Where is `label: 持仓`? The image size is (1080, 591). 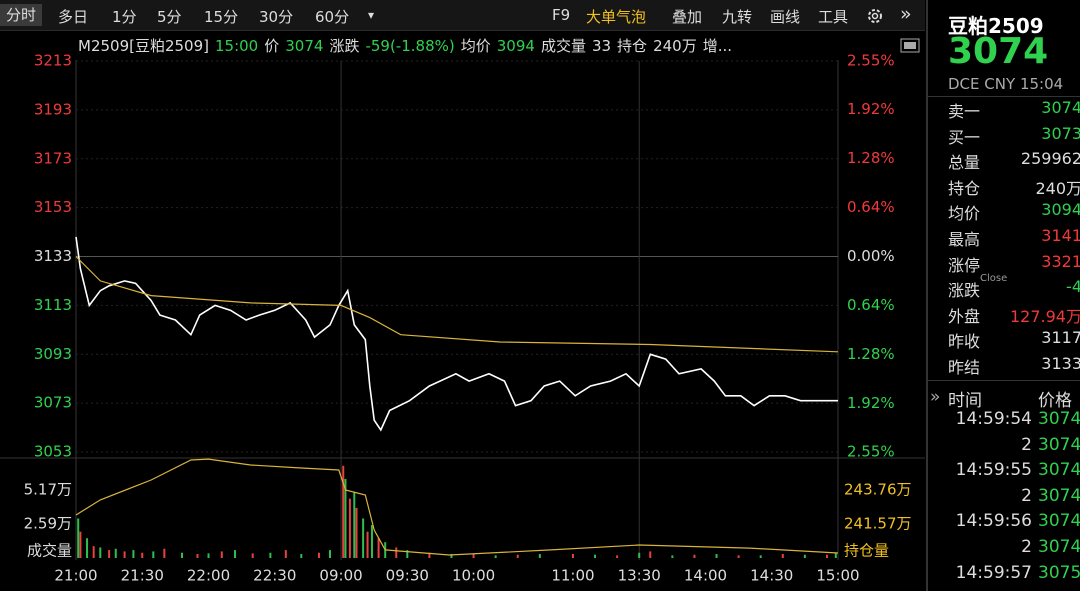
label: 持仓 is located at coordinates (632, 46).